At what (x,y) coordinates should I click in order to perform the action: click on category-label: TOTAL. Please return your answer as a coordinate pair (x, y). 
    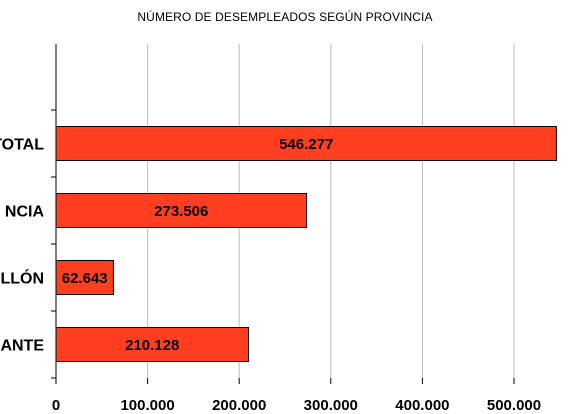
    Looking at the image, I should click on (22, 145).